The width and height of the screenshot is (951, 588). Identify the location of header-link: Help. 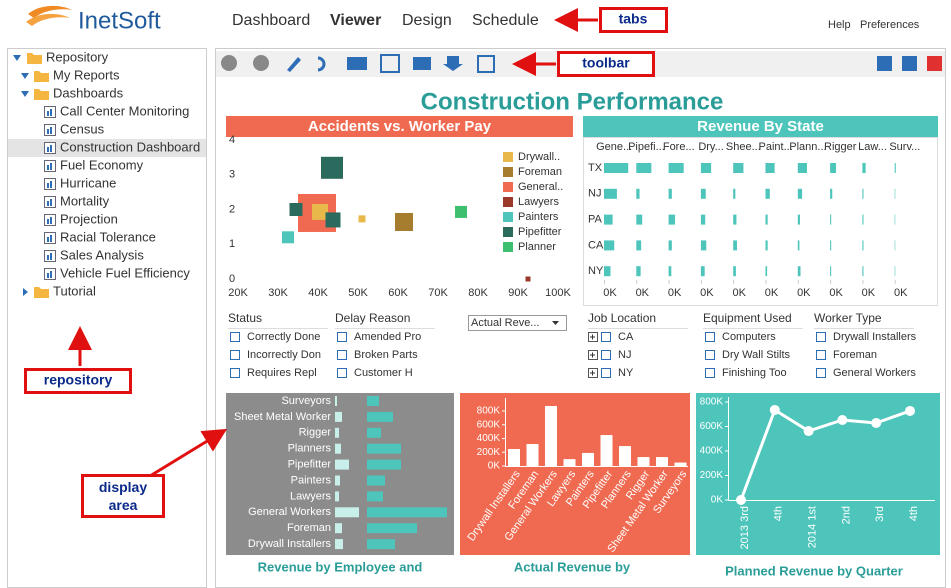
(839, 25).